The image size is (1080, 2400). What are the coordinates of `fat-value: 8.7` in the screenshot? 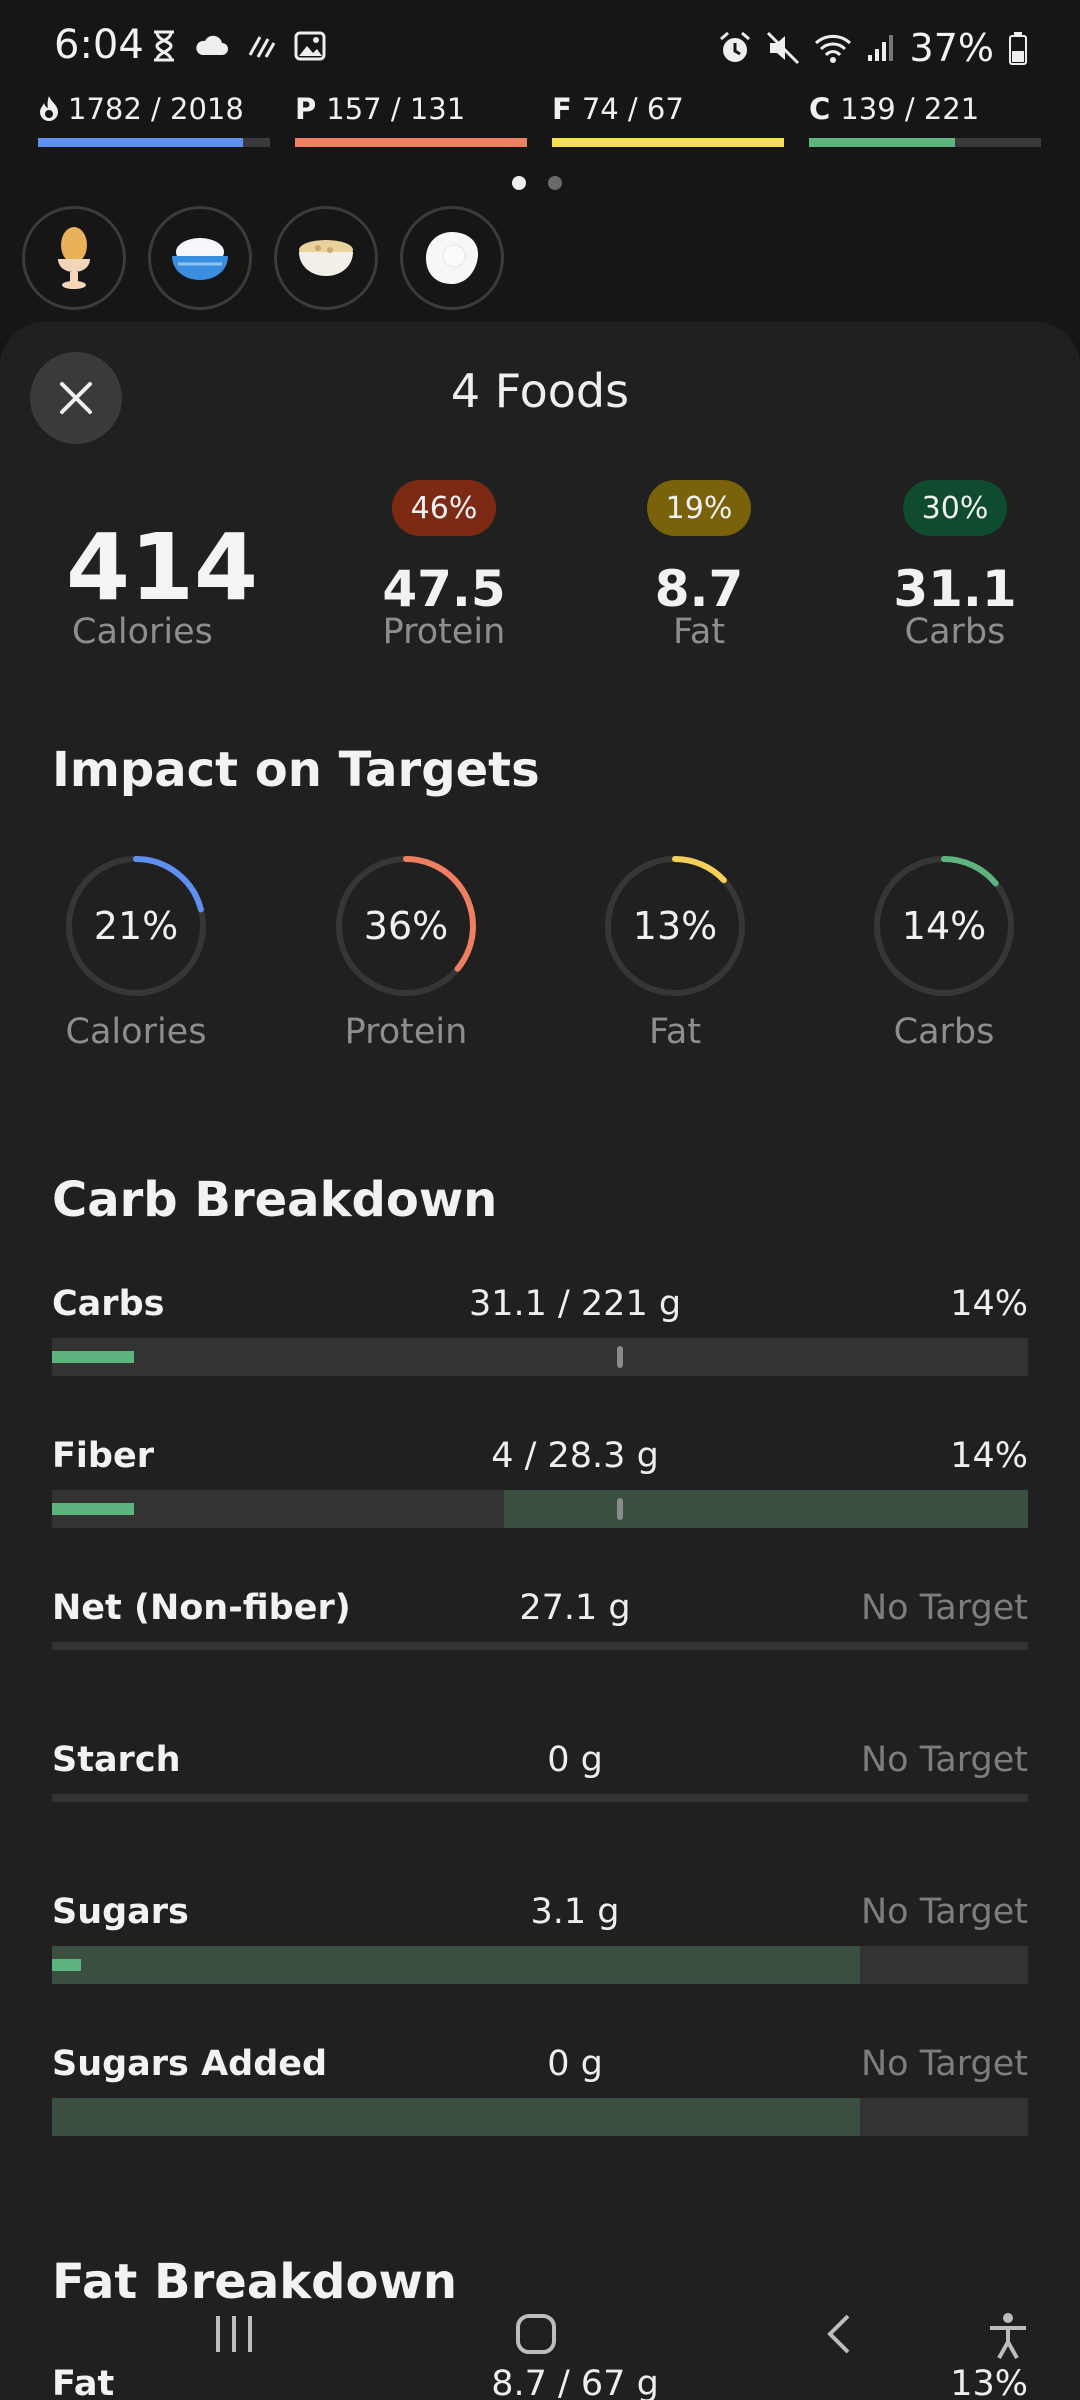 It's located at (699, 589).